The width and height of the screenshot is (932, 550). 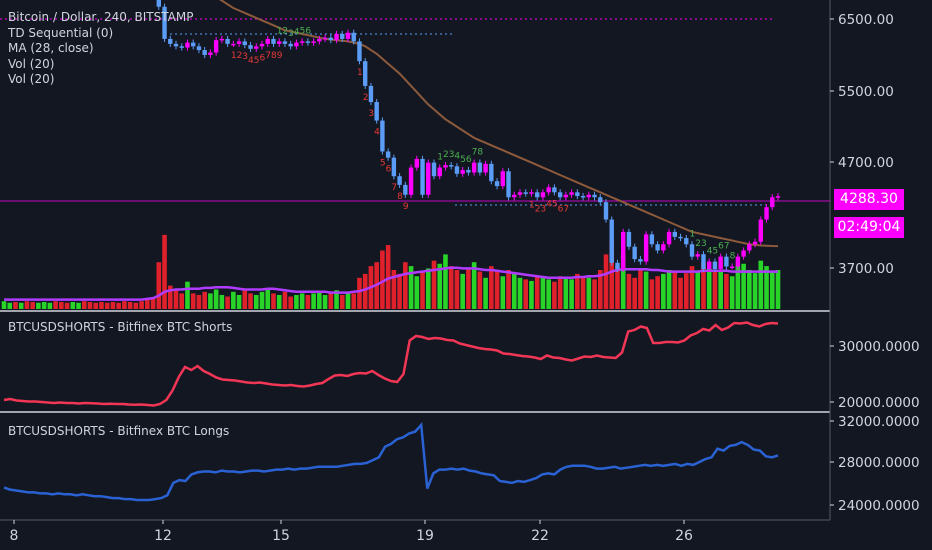 What do you see at coordinates (119, 431) in the screenshot?
I see `longs-pane-label: BTCUSDSHORTS - Bitfinex BTC Longs` at bounding box center [119, 431].